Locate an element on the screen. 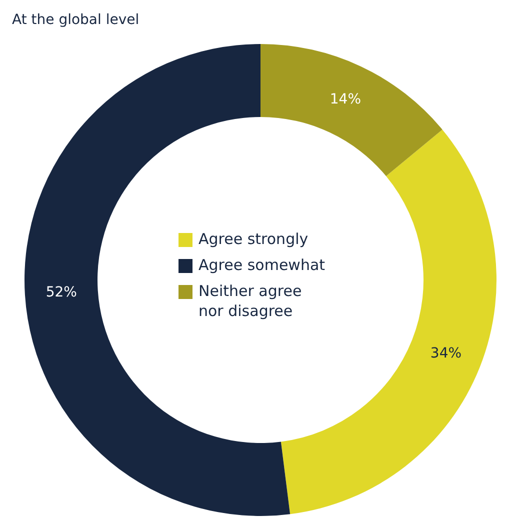  donut-slice is located at coordinates (351, 110).